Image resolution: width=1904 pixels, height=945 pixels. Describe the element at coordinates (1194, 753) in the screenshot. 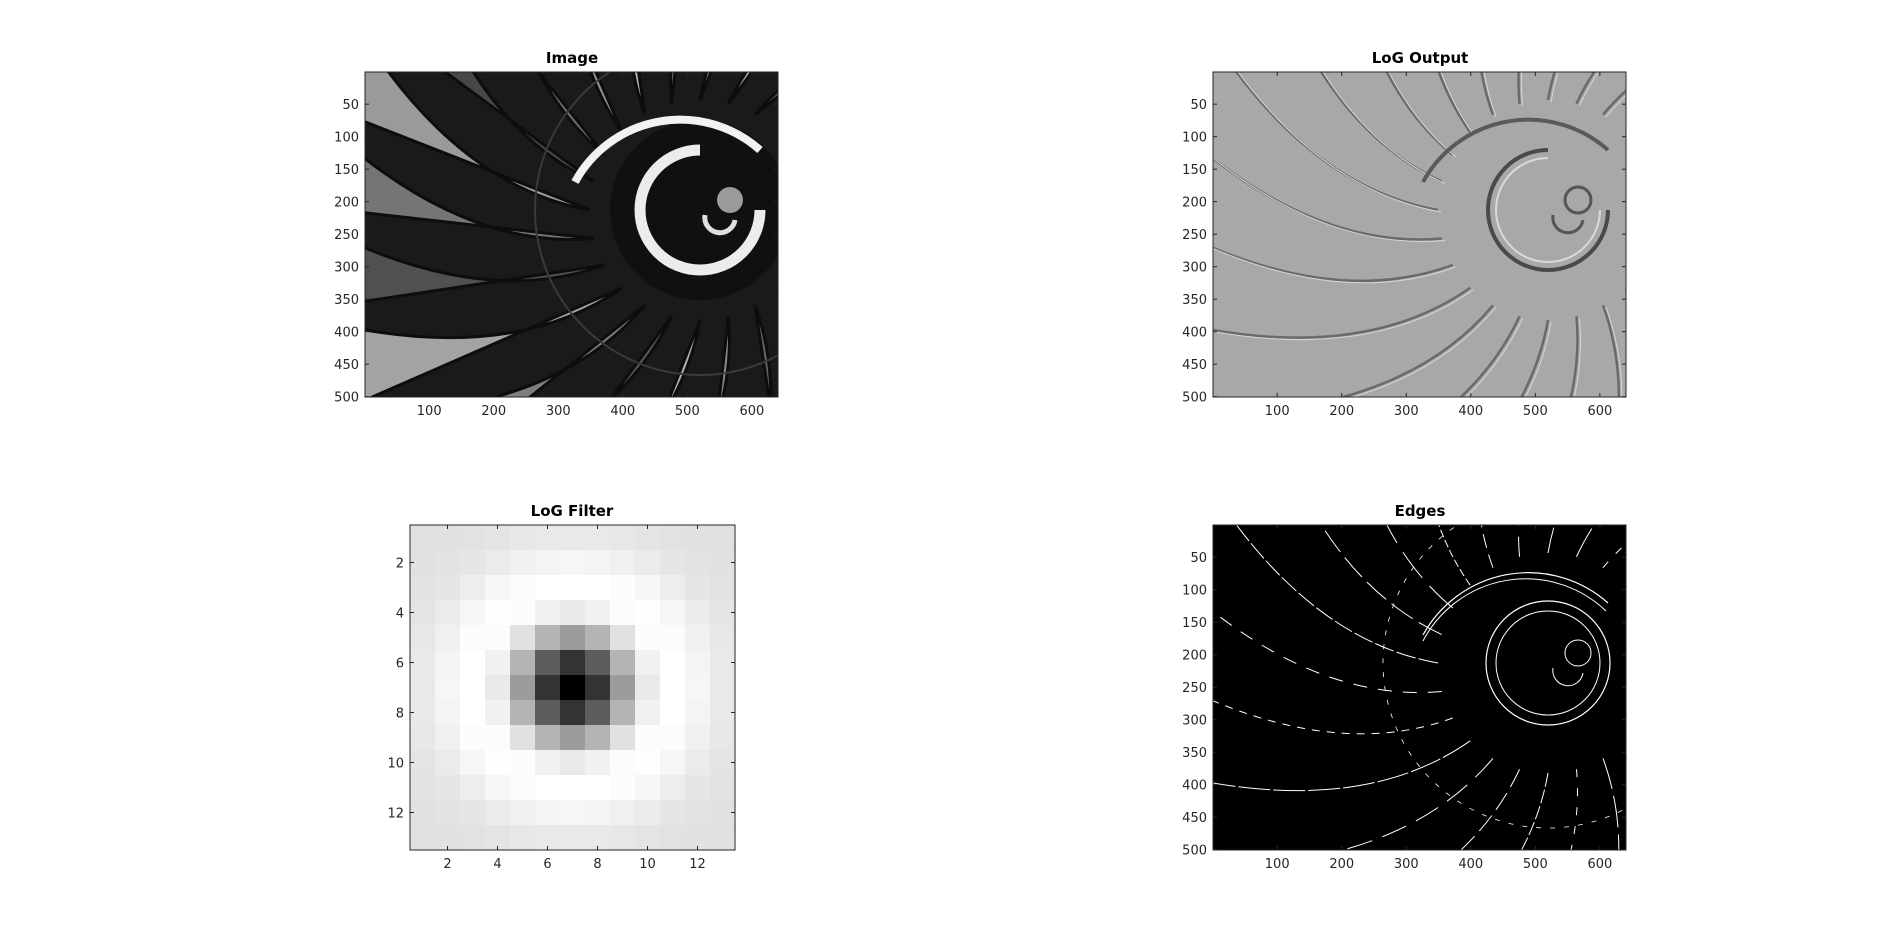

I see `y-tick-label: 350` at that location.